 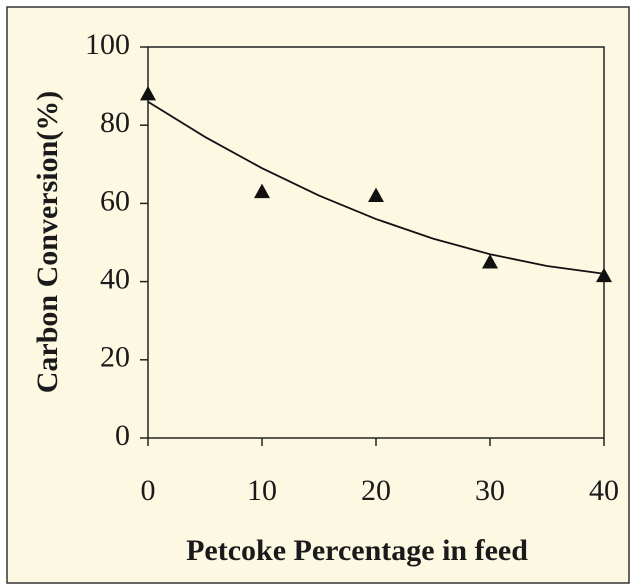 I want to click on x-axis-label: Petcoke Percentage in feed, so click(x=357, y=550).